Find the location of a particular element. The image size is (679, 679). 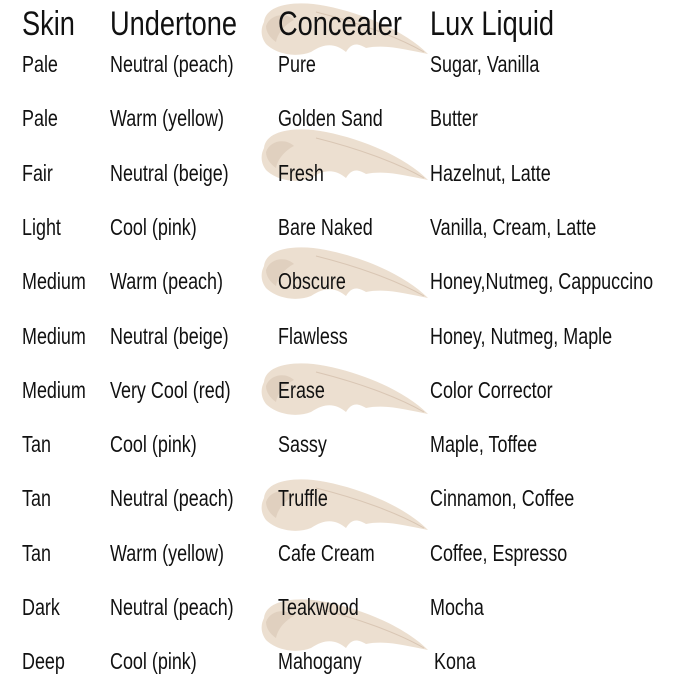

header-undertone: Undertone is located at coordinates (174, 24).